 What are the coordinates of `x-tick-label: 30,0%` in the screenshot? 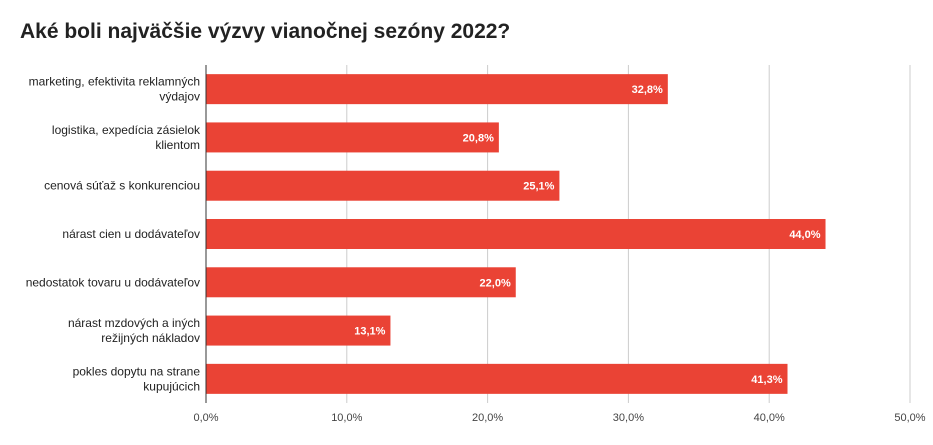 It's located at (628, 418).